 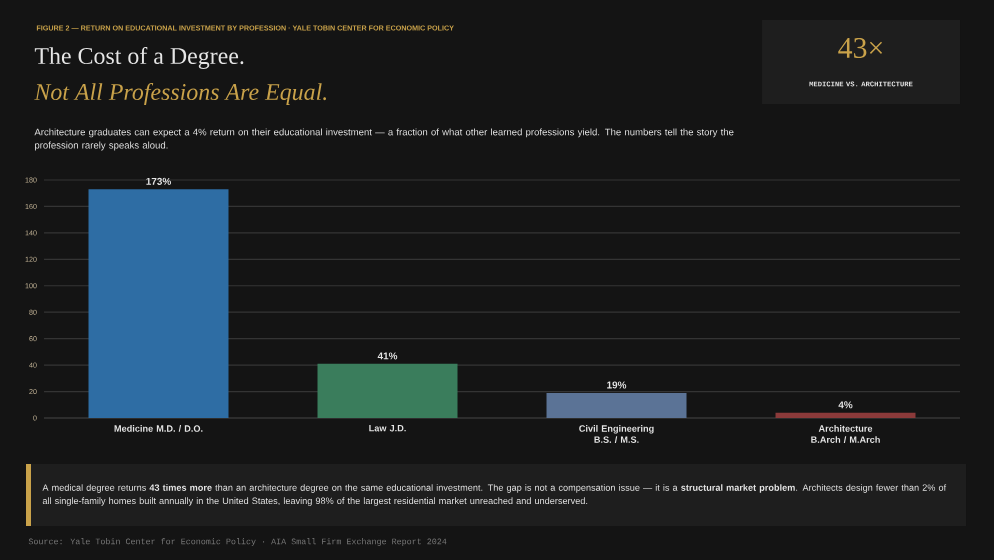 I want to click on chart-subtitle: Not All Professions Are Equal., so click(x=180, y=94).